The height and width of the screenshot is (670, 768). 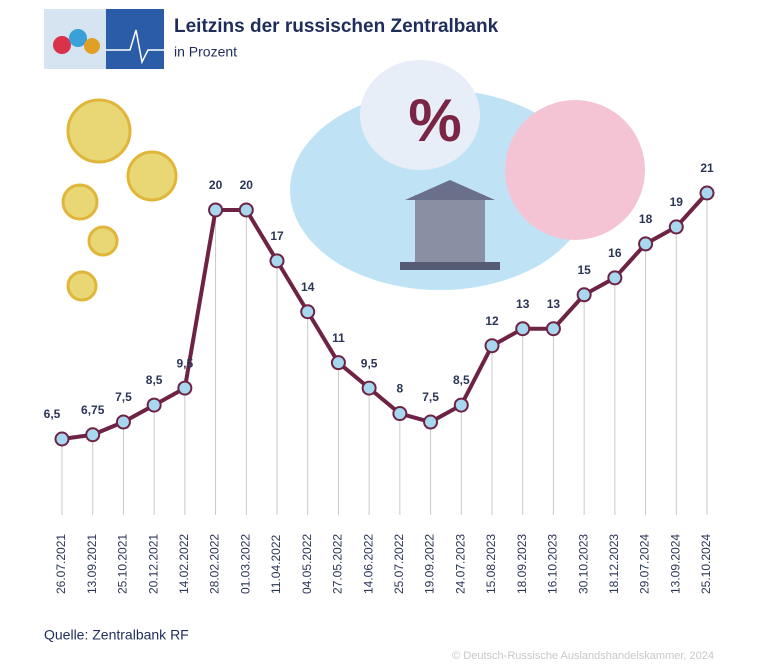 I want to click on x-tick-label: 13.09.2024, so click(x=675, y=564).